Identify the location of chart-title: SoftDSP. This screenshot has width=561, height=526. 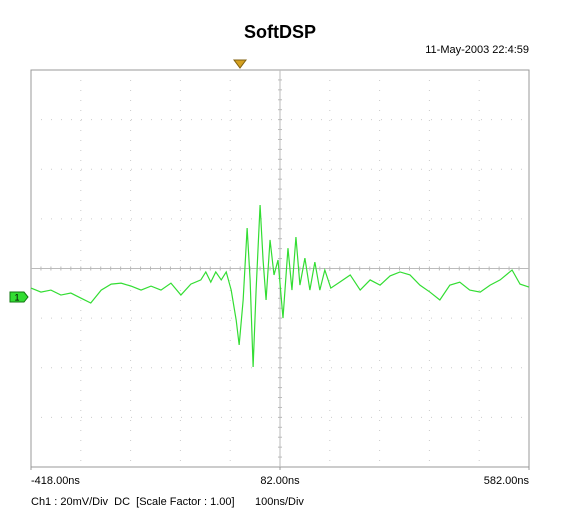
(280, 32).